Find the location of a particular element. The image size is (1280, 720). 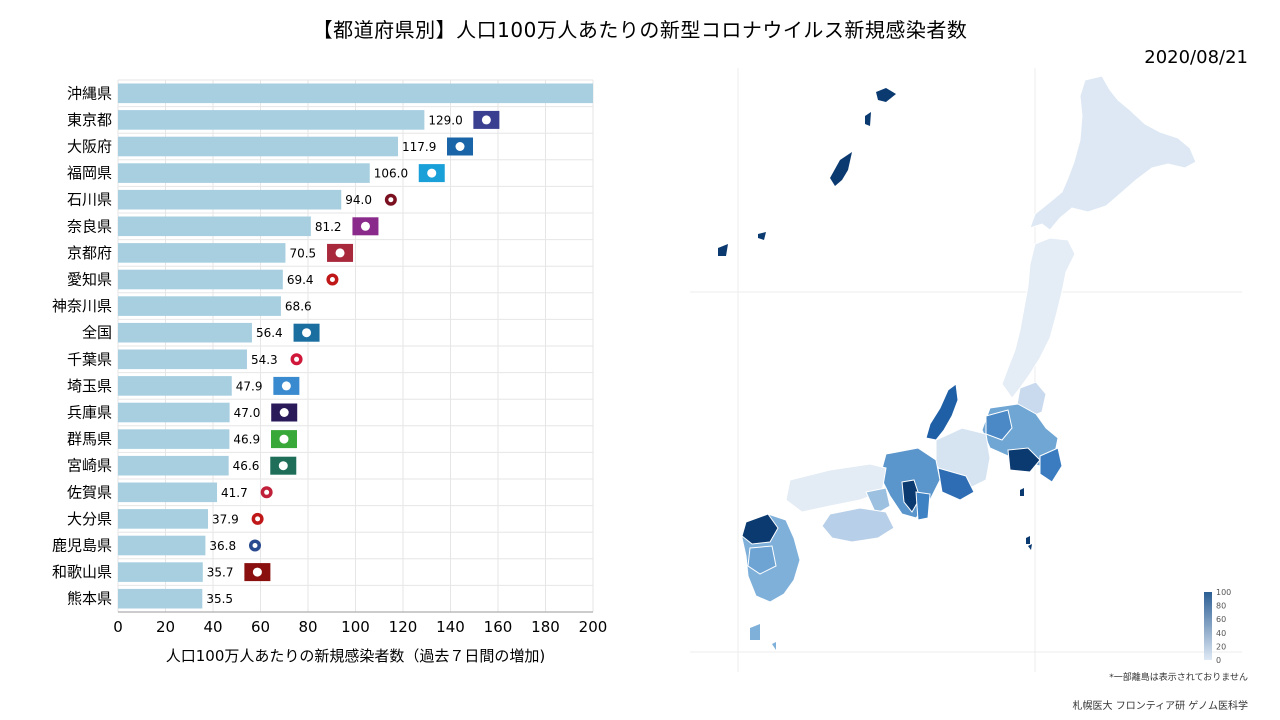

map-region-ishikawa is located at coordinates (942, 412).